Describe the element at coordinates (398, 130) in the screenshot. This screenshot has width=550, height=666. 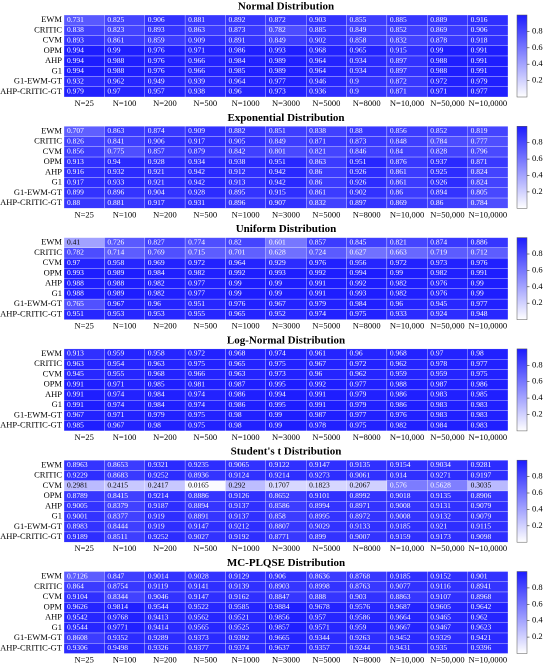
I see `cell-value: 0.856` at that location.